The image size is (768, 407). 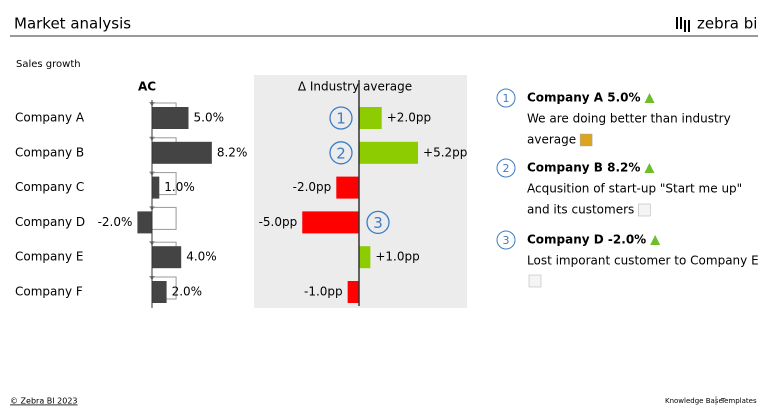 I want to click on value-label: +5.2pp, so click(x=445, y=152).